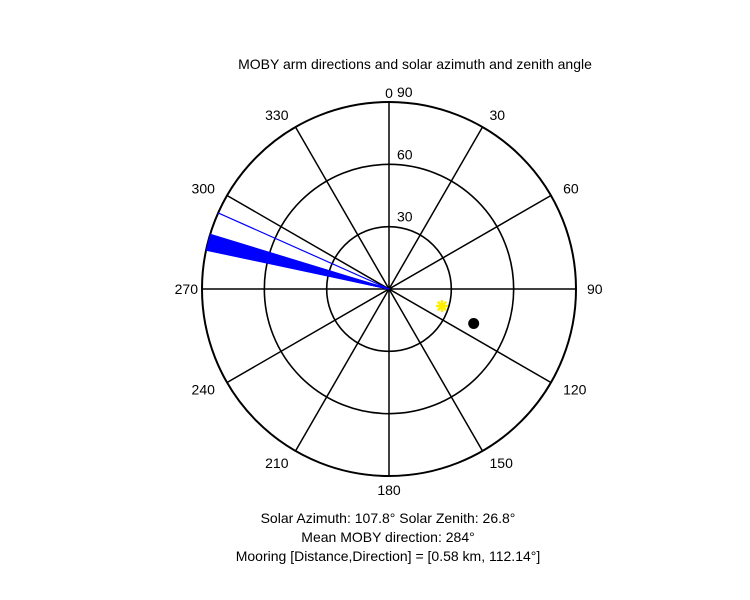  What do you see at coordinates (575, 390) in the screenshot?
I see `angle-tick-label: 120` at bounding box center [575, 390].